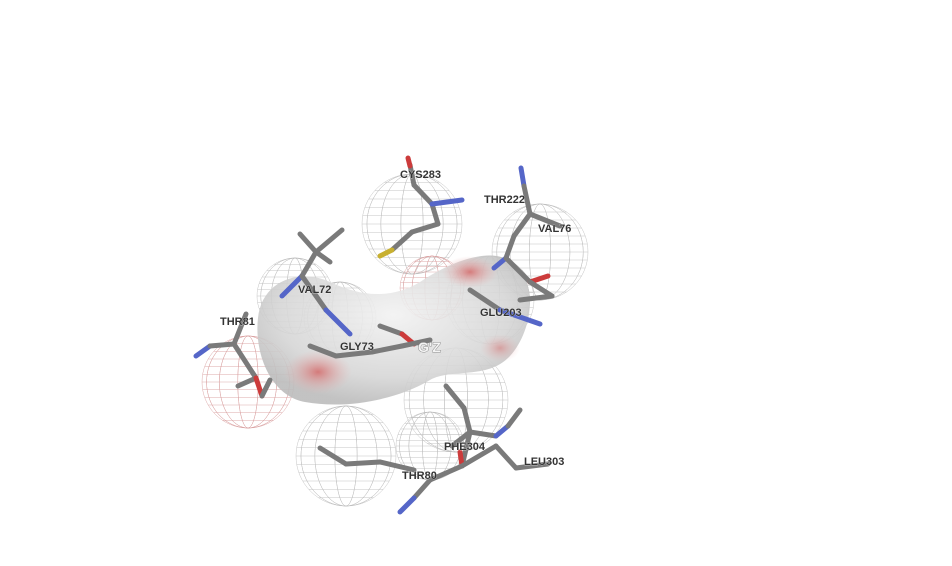 The image size is (952, 566). Describe the element at coordinates (554, 229) in the screenshot. I see `label-val76: VAL76` at that location.